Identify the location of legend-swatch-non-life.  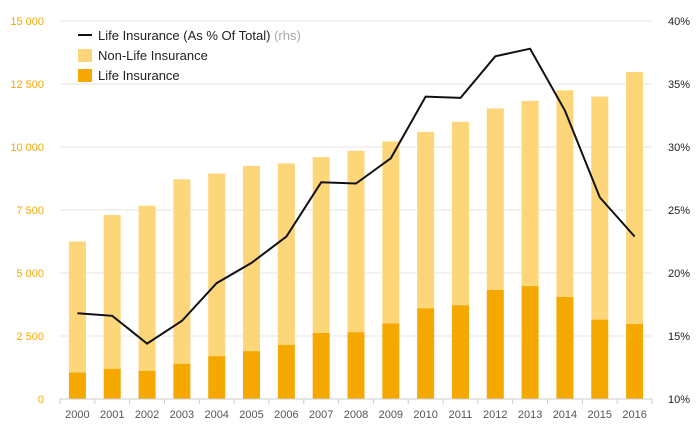
(85, 55).